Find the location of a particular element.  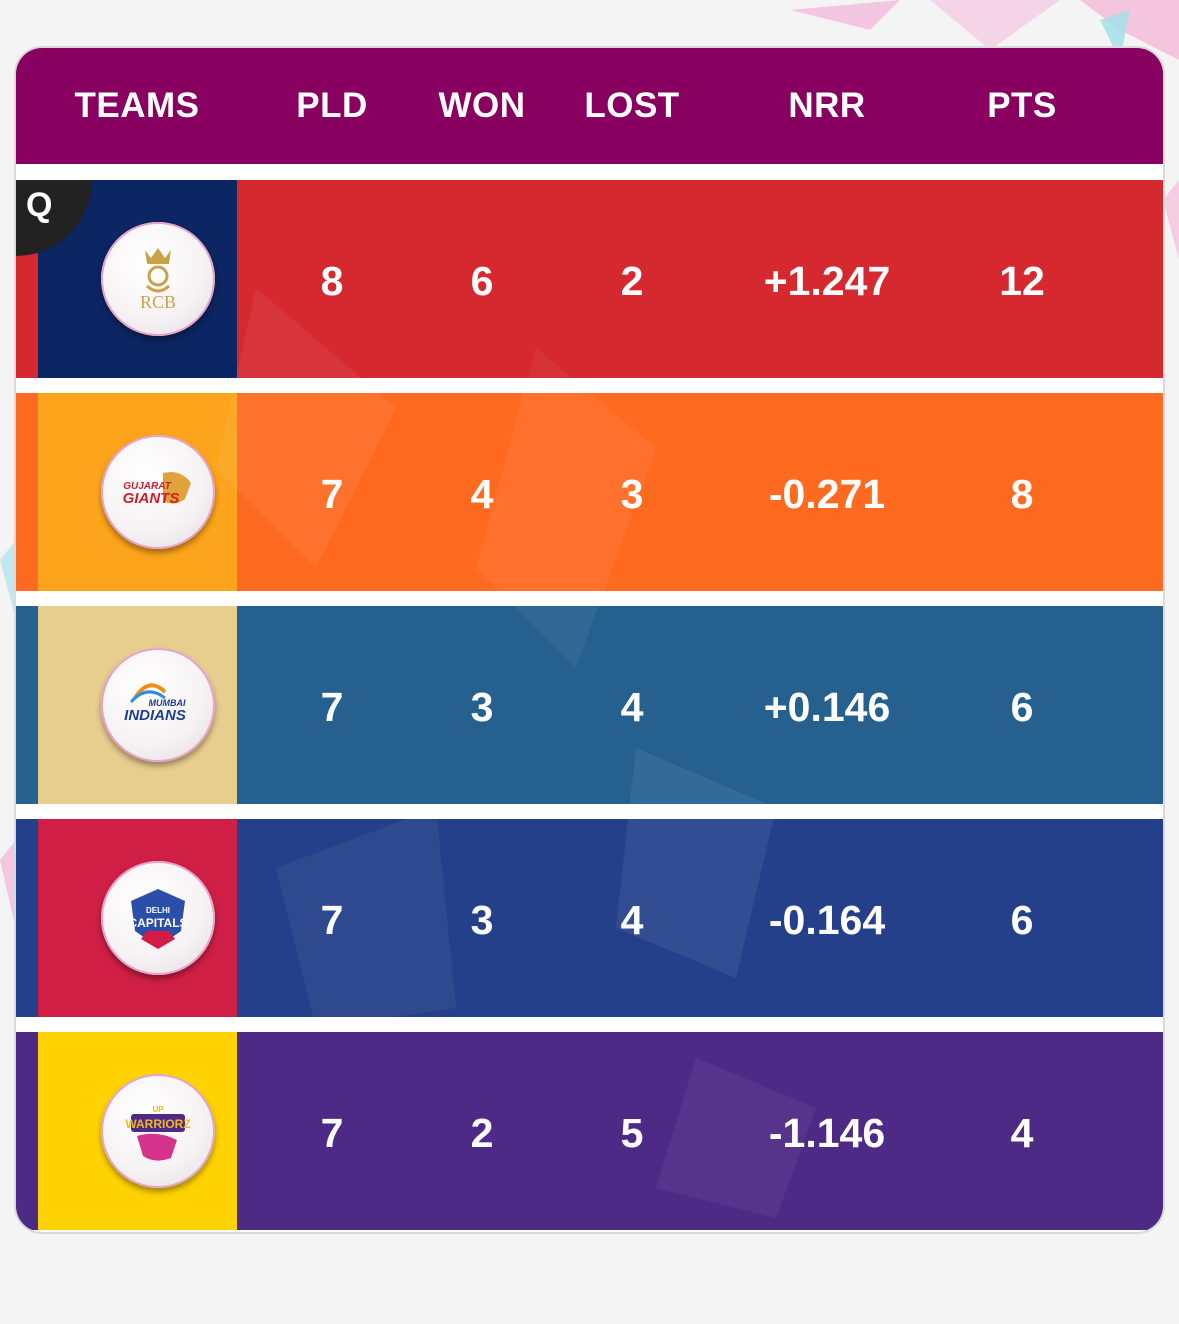

delhi-capitals-logo-icon: DELHI CAPITALS is located at coordinates (158, 918).